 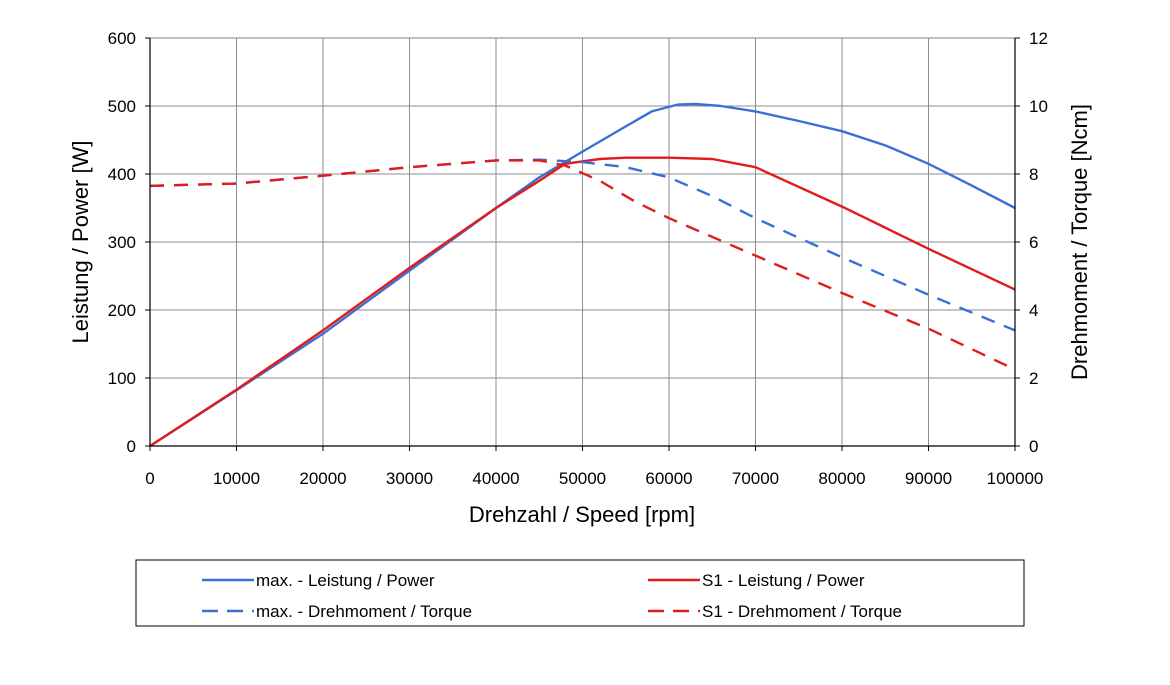 What do you see at coordinates (131, 446) in the screenshot?
I see `y-left-tick-label: 0` at bounding box center [131, 446].